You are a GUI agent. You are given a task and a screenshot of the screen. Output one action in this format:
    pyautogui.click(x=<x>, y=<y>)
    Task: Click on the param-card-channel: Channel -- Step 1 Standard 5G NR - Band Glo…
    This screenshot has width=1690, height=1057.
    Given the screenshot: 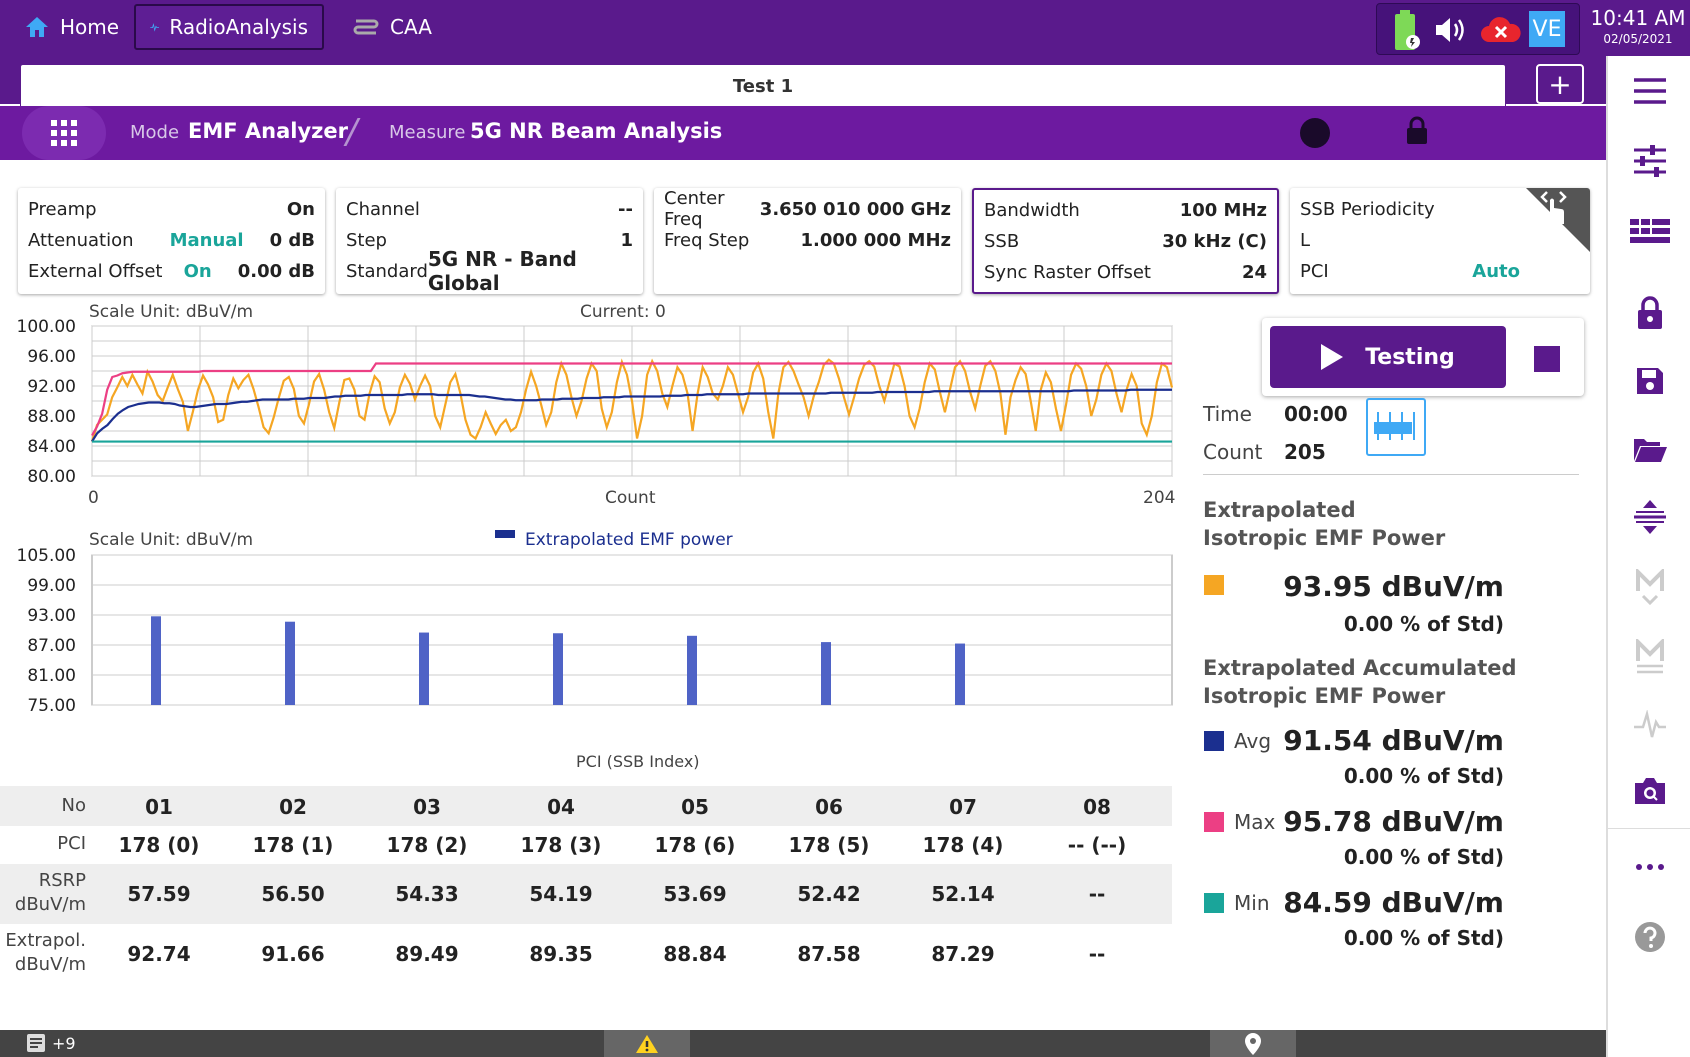 What is the action you would take?
    pyautogui.click(x=489, y=241)
    